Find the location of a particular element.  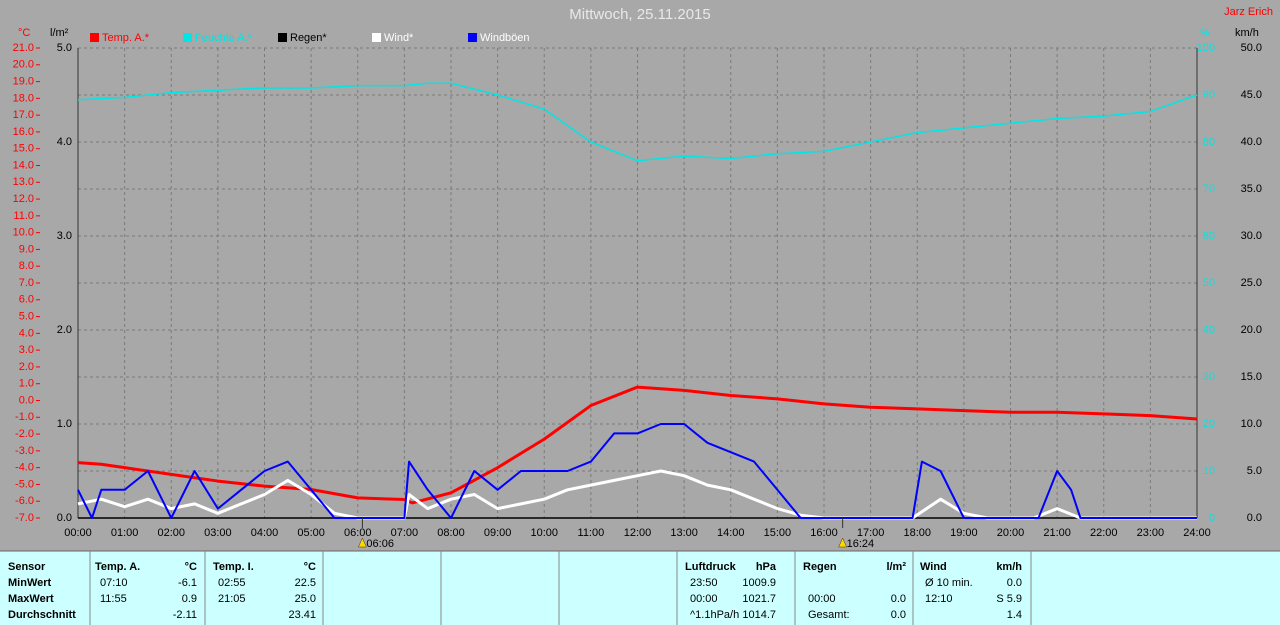

summary-separators is located at coordinates (560, 588).